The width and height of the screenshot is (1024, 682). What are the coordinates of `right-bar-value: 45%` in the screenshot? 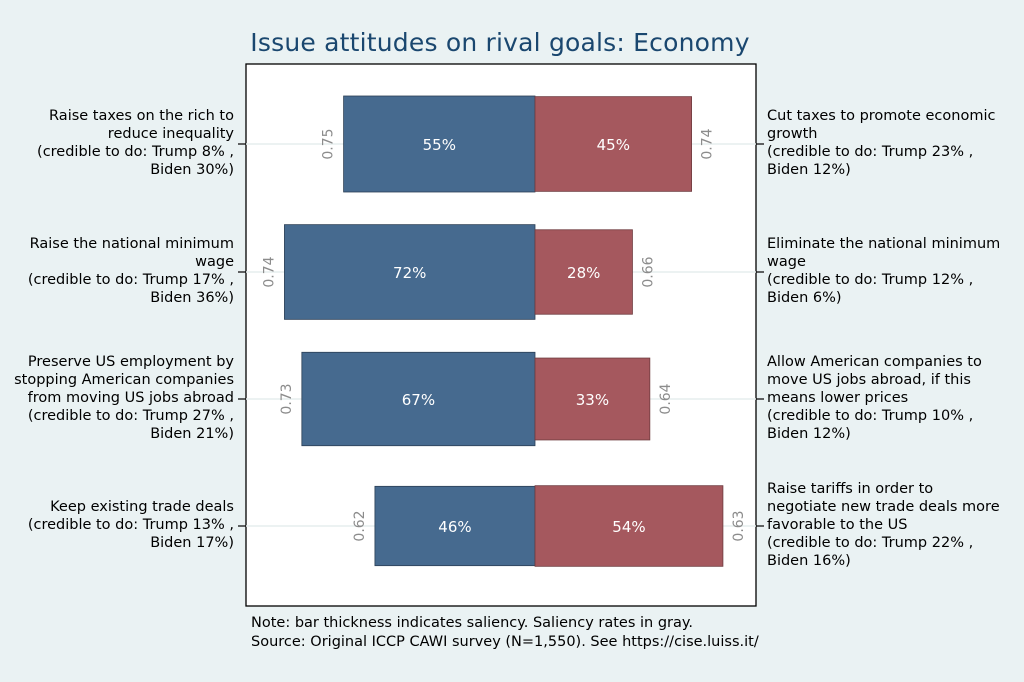 It's located at (613, 145).